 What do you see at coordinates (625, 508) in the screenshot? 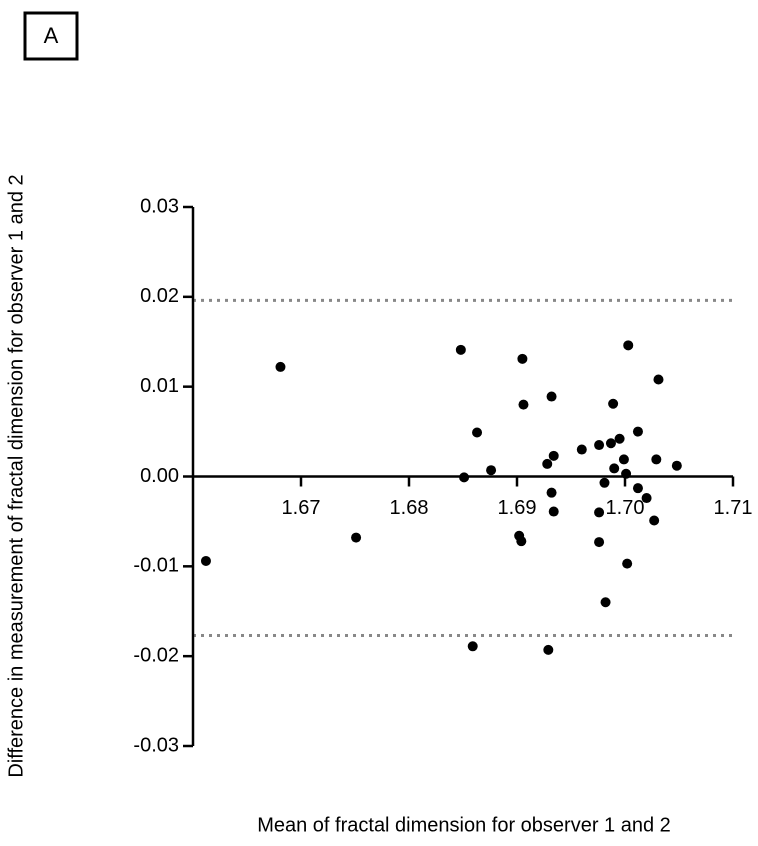
I see `x-tick-label: 1.70` at bounding box center [625, 508].